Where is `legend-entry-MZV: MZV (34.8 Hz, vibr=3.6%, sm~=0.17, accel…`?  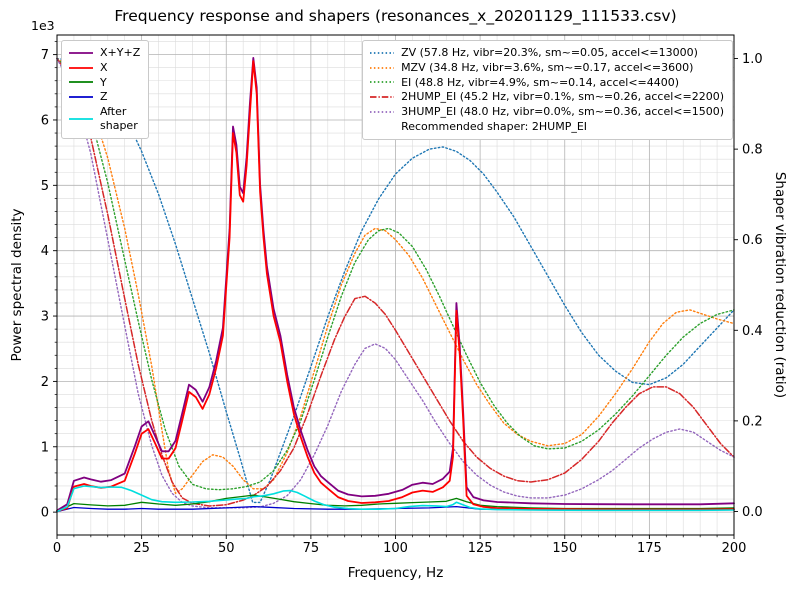 legend-entry-MZV: MZV (34.8 Hz, vibr=3.6%, sm~=0.17, accel… is located at coordinates (546, 68).